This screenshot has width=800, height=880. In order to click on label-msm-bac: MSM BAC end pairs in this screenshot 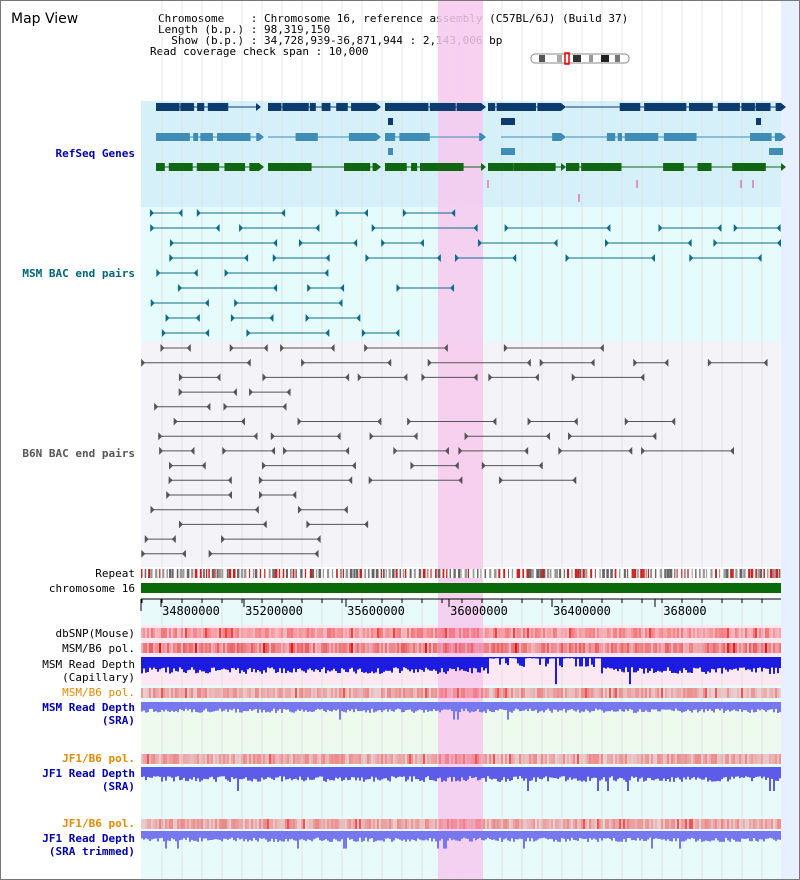, I will do `click(78, 273)`.